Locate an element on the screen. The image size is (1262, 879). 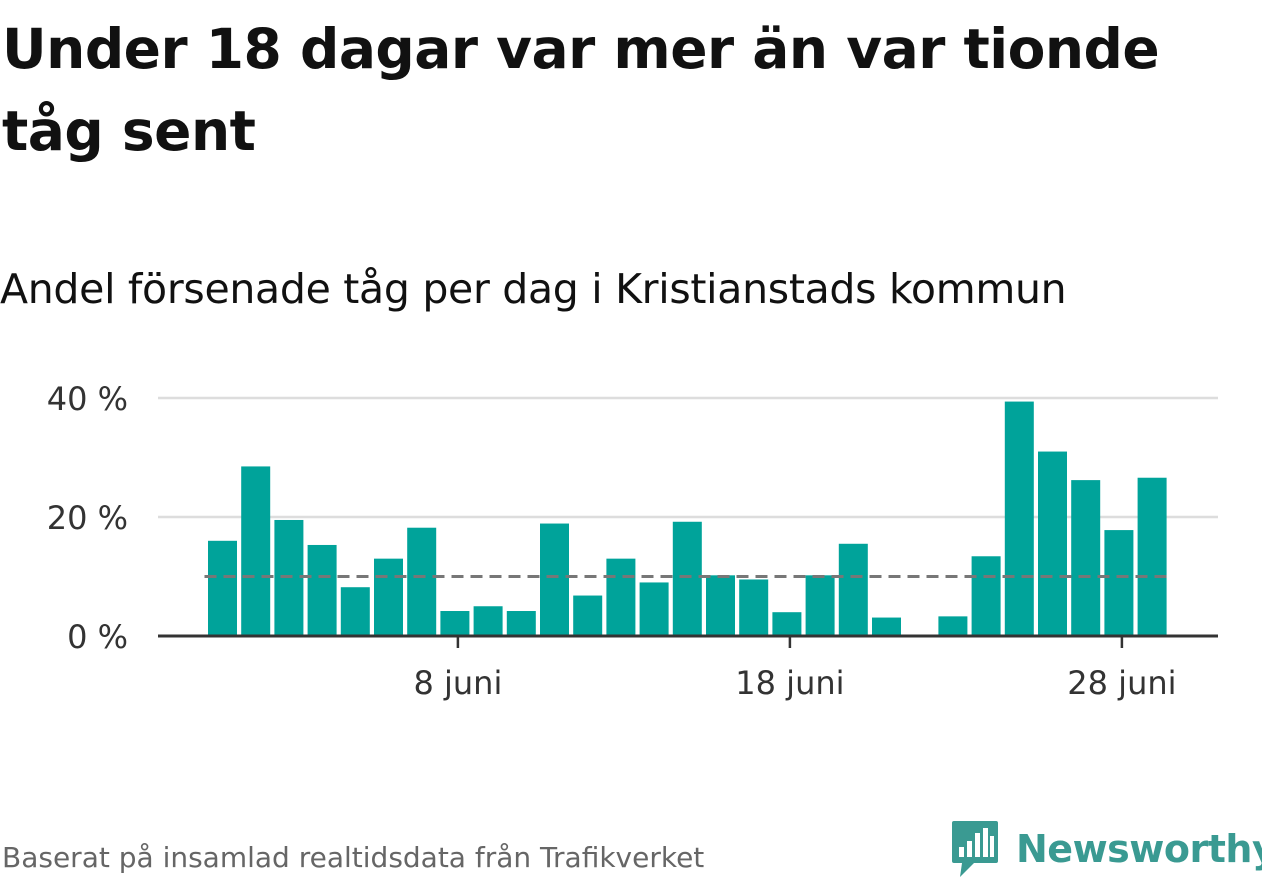
x-tick-label: 28 juni is located at coordinates (1121, 683).